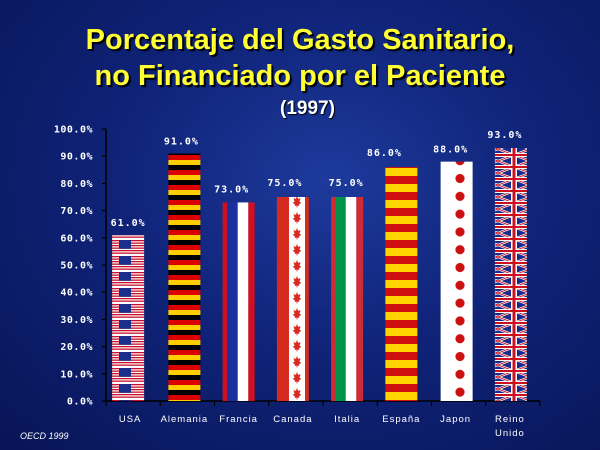 This screenshot has height=450, width=600. What do you see at coordinates (401, 284) in the screenshot?
I see `bar-españa` at bounding box center [401, 284].